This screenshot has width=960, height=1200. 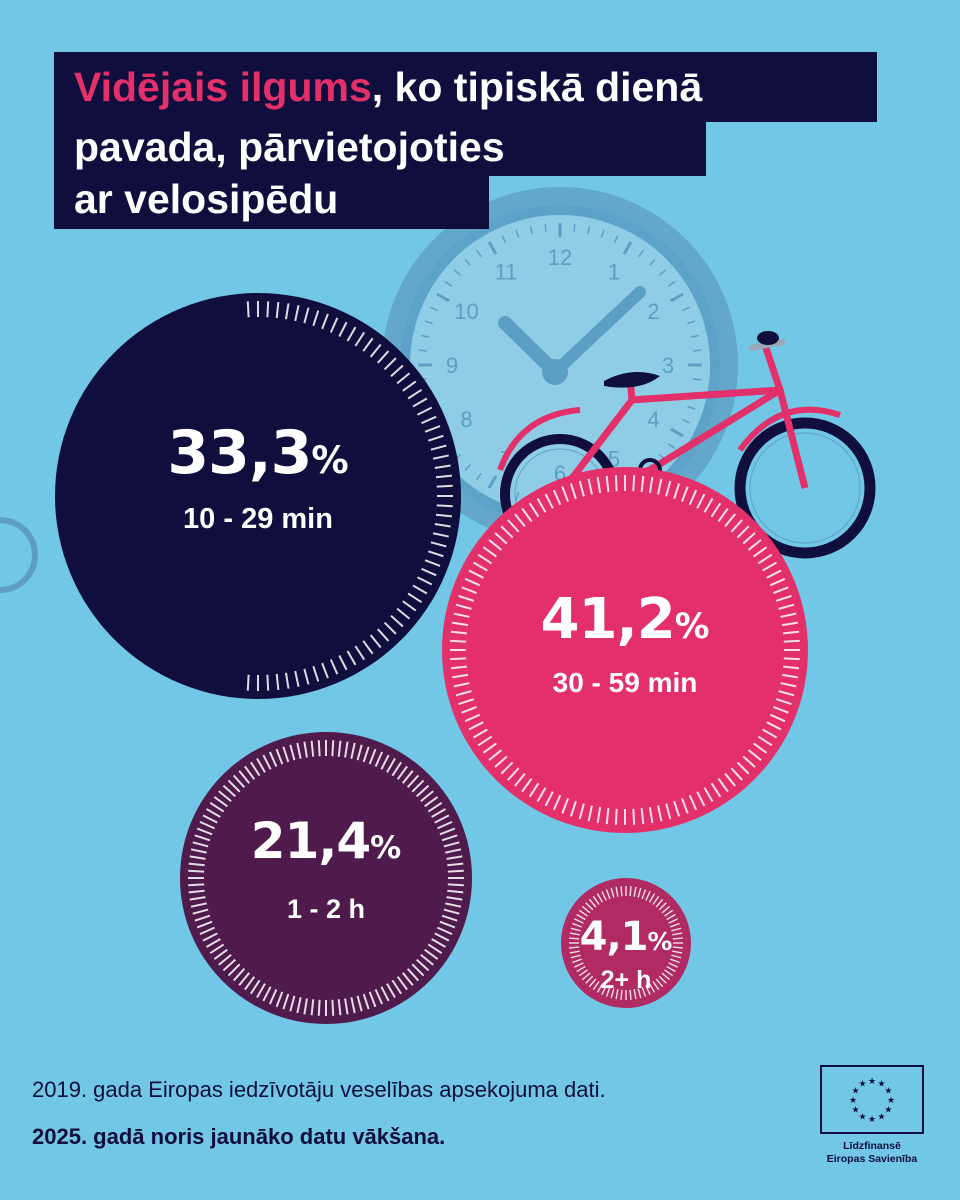 I want to click on clock-number: 9, so click(x=452, y=365).